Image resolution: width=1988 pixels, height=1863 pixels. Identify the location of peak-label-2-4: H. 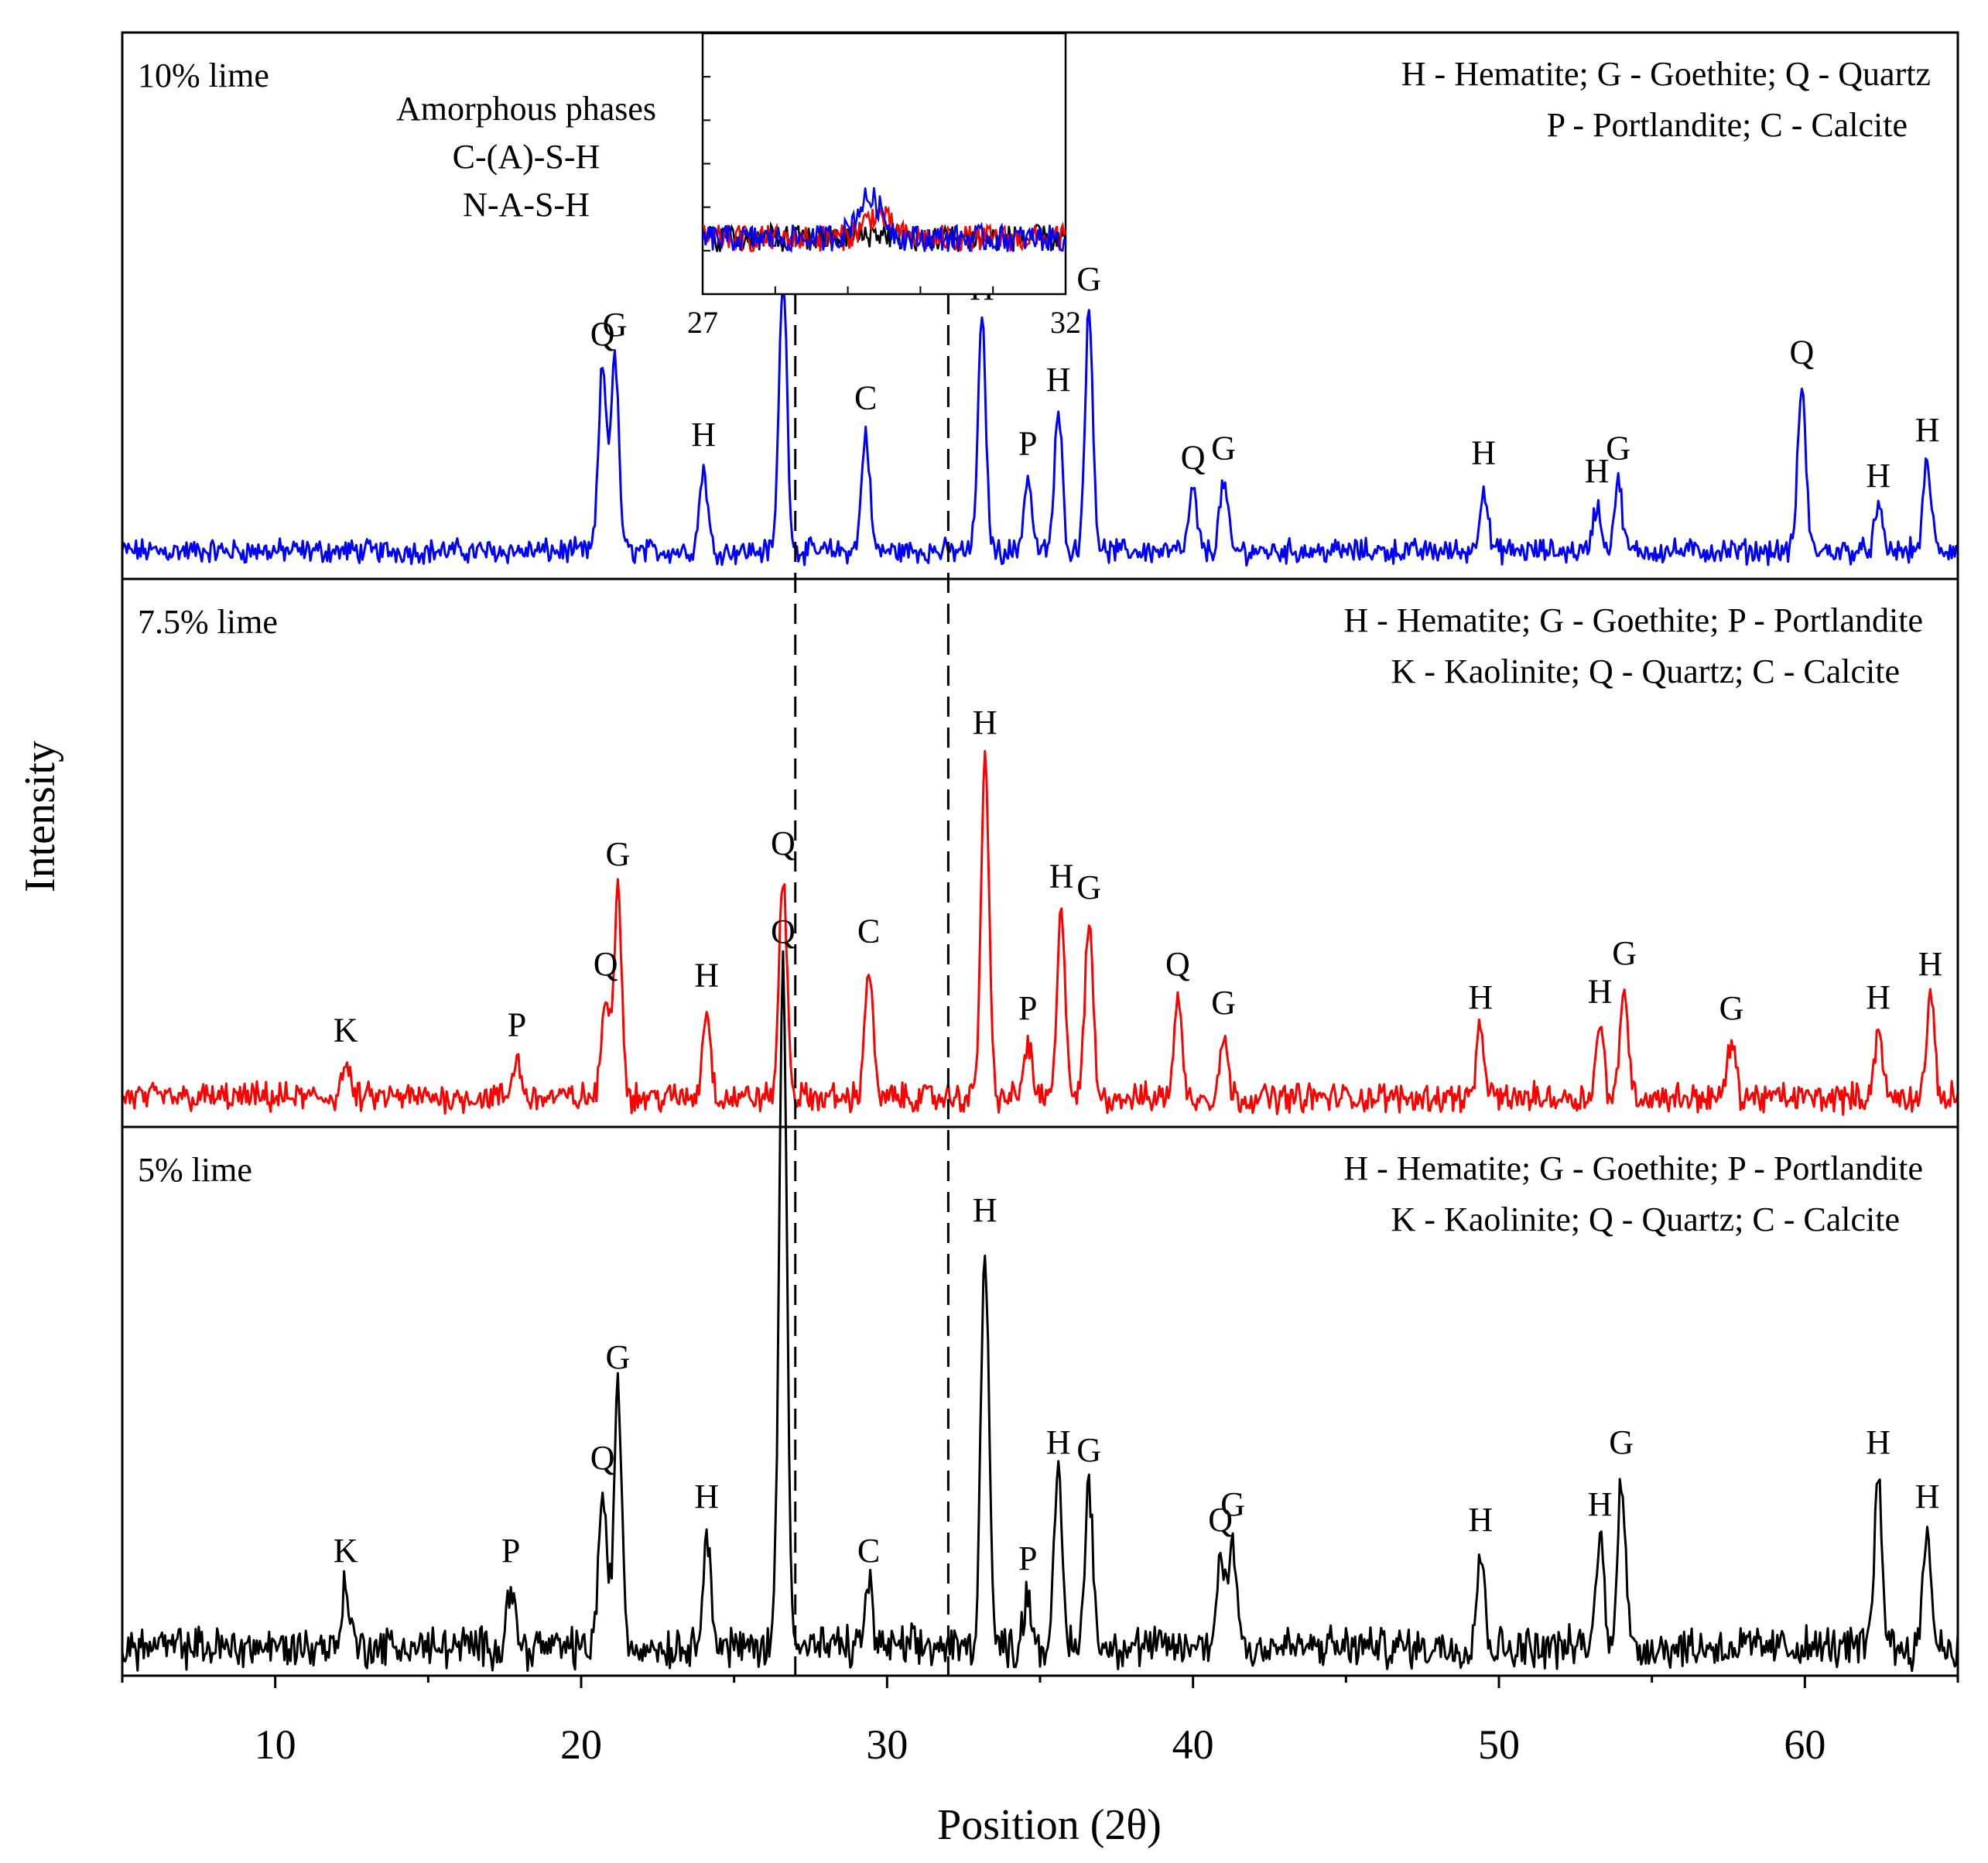
(706, 1496).